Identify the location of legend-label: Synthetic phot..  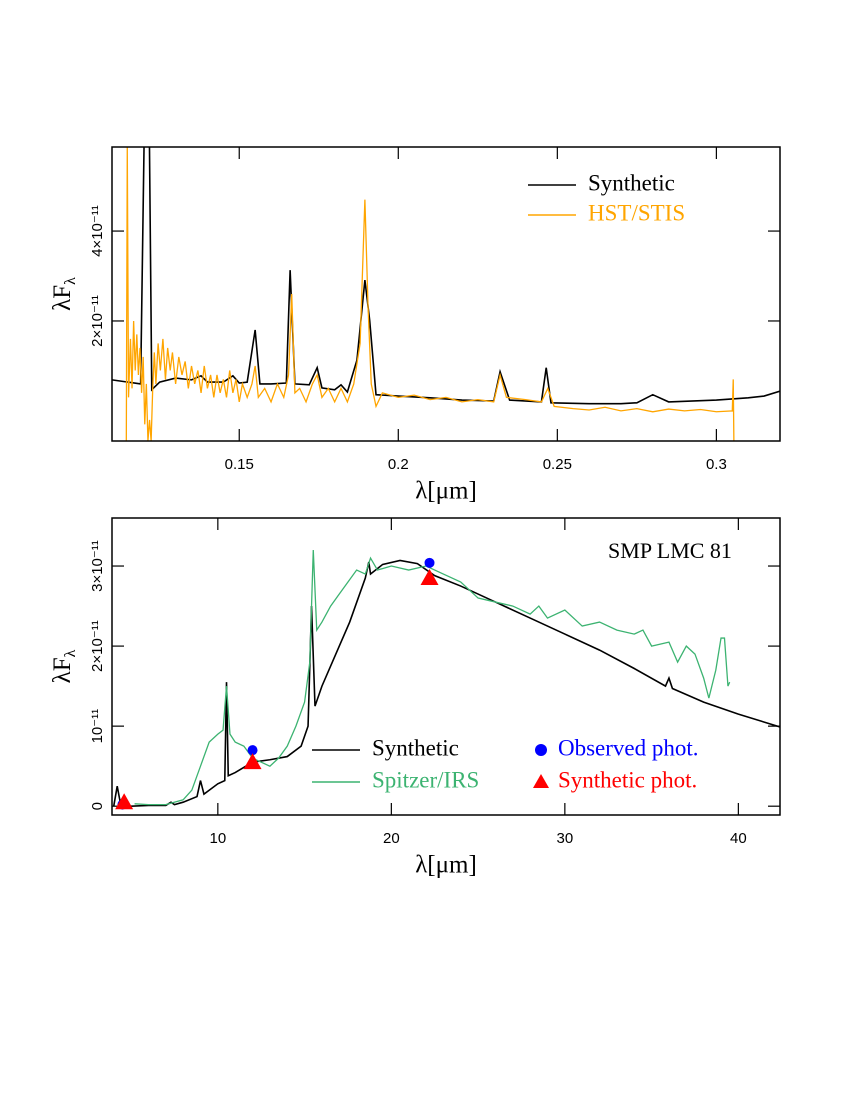
(627, 779).